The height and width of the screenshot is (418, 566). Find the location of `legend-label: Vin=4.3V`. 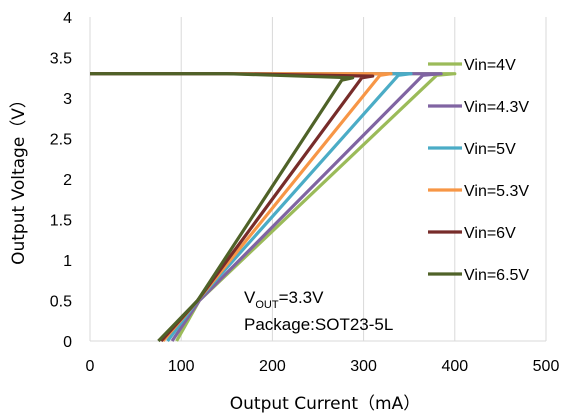

legend-label: Vin=4.3V is located at coordinates (496, 107).